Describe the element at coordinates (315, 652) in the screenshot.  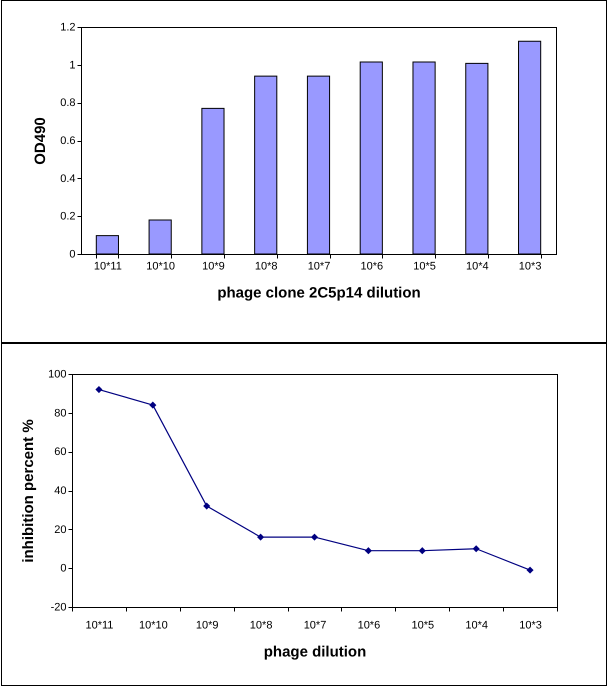
I see `x-axis-title: phage dilution` at that location.